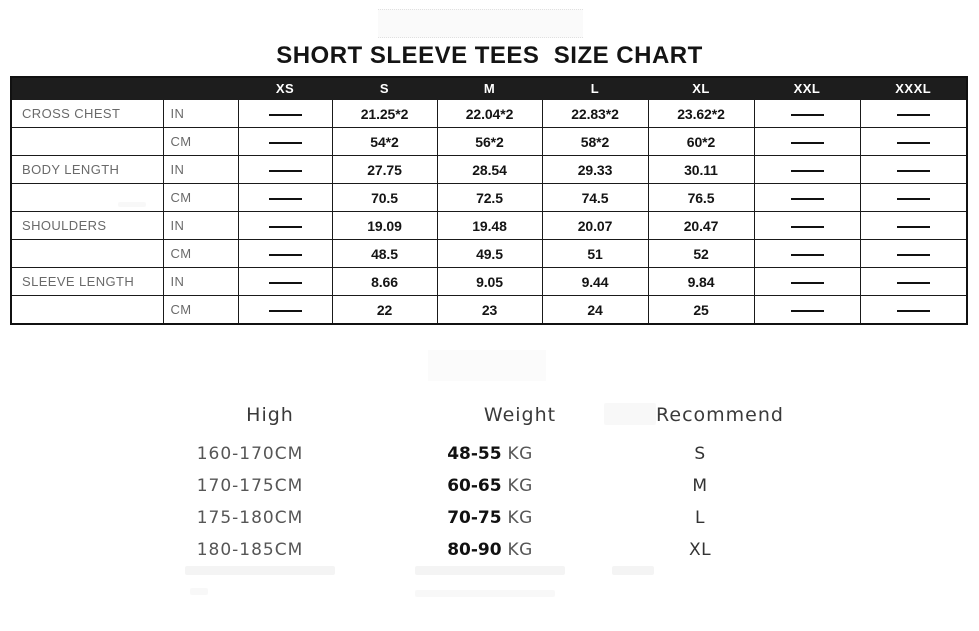 The image size is (979, 631). What do you see at coordinates (489, 55) in the screenshot?
I see `page-title: SHORT SLEEVE TEES SIZE CHART` at bounding box center [489, 55].